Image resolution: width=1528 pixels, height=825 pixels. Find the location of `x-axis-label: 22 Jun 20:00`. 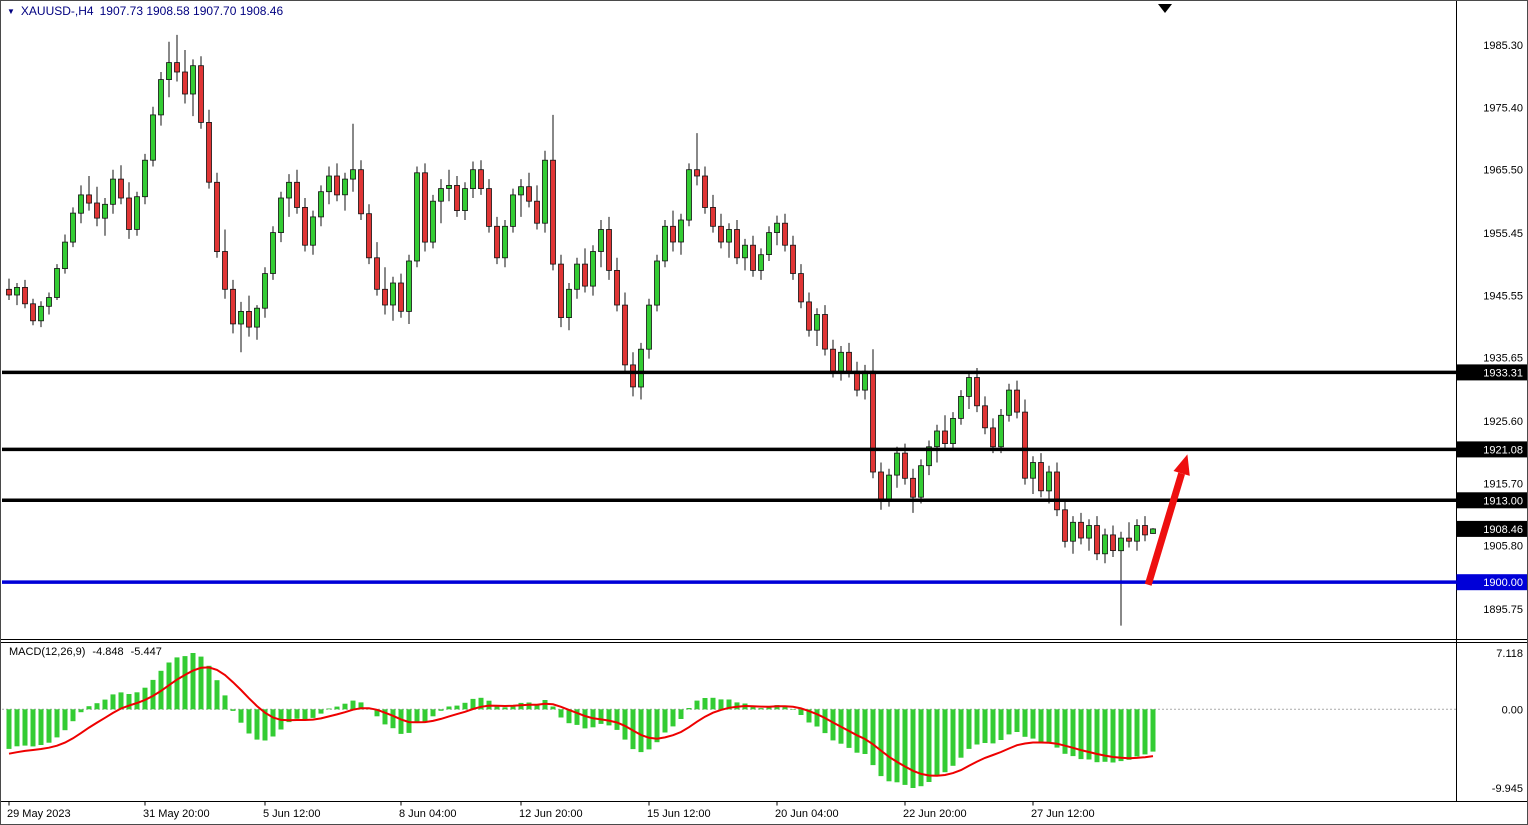

x-axis-label: 22 Jun 20:00 is located at coordinates (935, 814).